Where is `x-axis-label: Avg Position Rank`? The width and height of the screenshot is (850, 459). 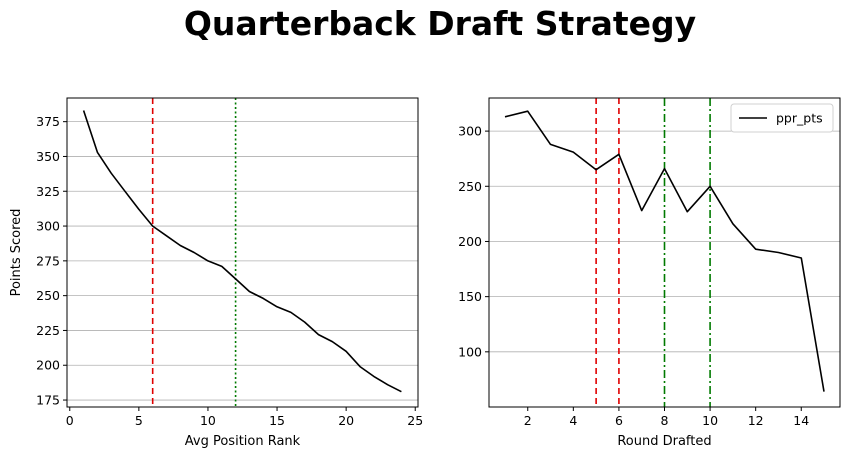 x-axis-label: Avg Position Rank is located at coordinates (243, 441).